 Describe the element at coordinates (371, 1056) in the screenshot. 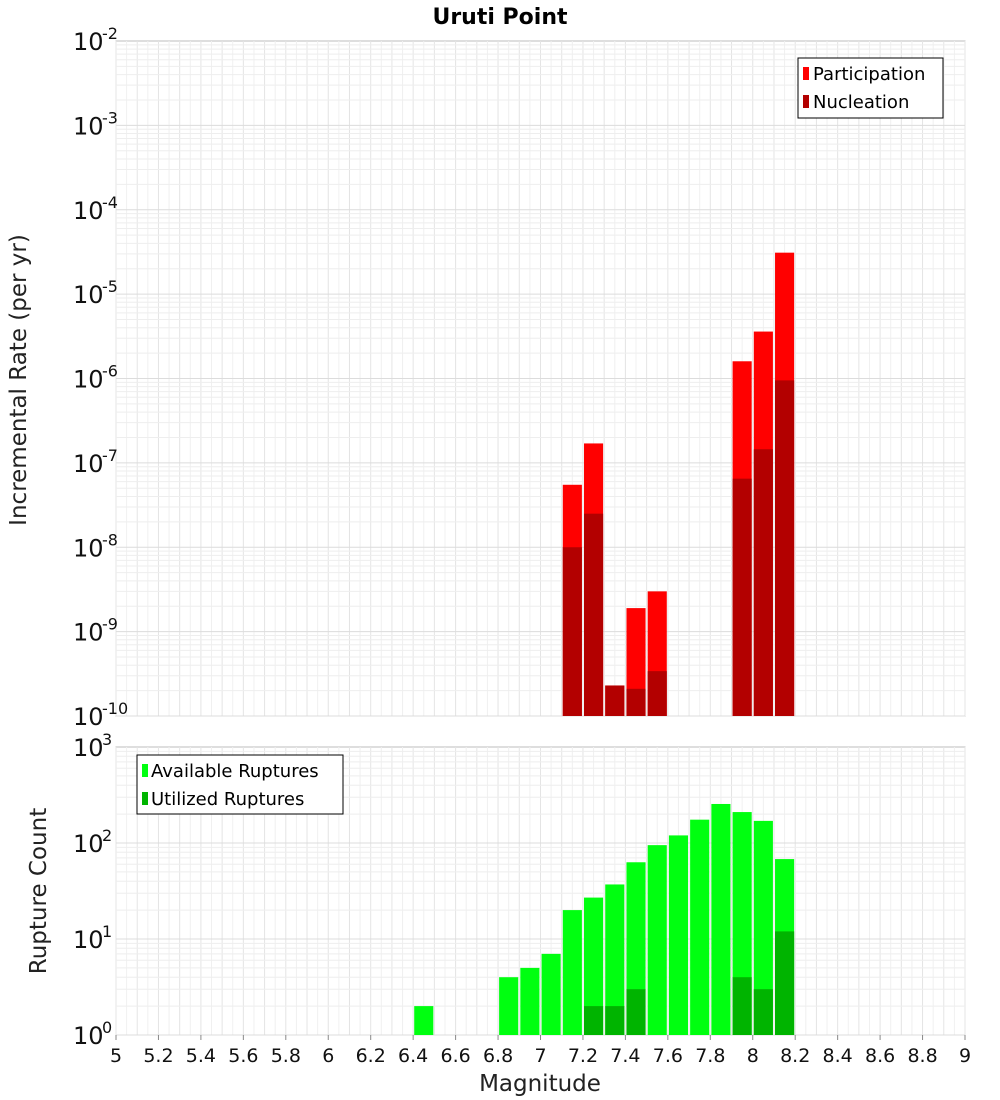

I see `x-tick-label: 6.2` at that location.